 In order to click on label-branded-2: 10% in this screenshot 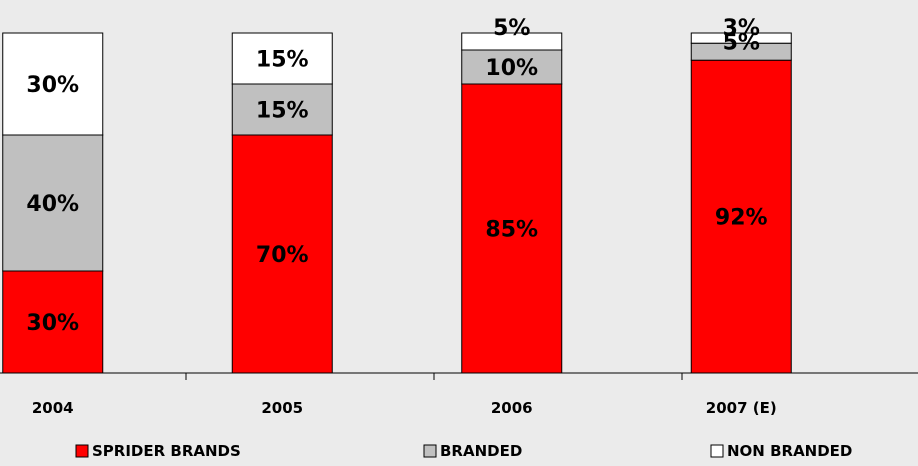, I will do `click(511, 68)`.